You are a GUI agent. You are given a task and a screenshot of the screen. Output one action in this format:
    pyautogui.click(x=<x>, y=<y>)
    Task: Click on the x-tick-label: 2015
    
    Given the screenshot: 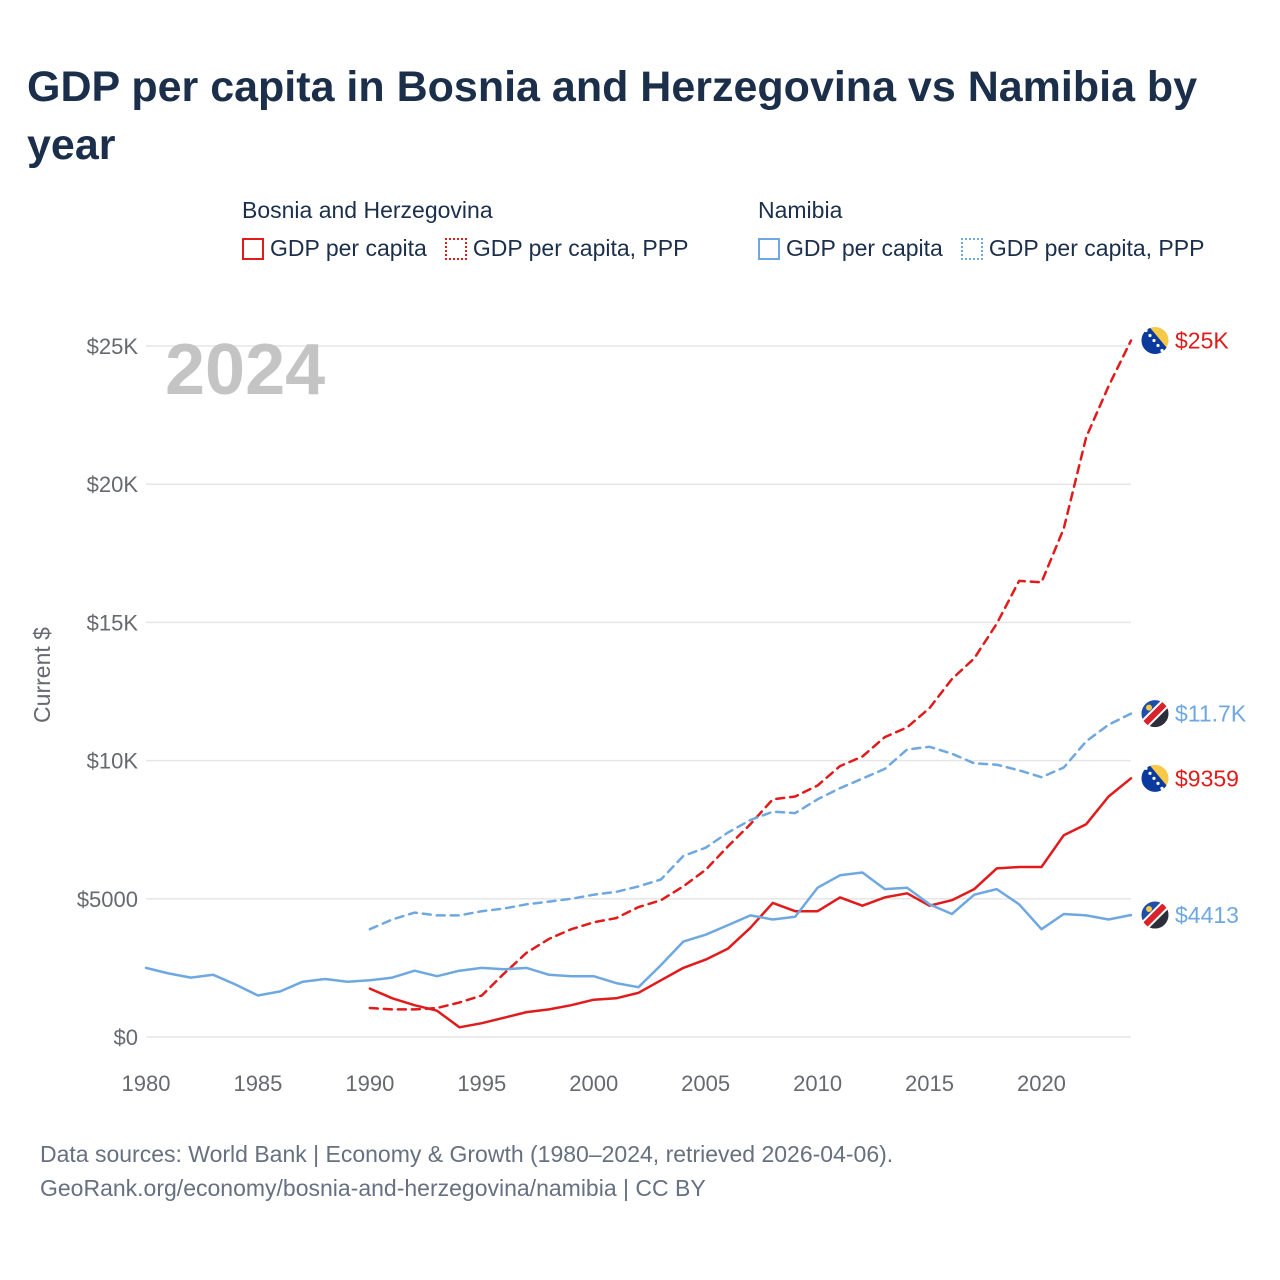 What is the action you would take?
    pyautogui.click(x=929, y=1083)
    